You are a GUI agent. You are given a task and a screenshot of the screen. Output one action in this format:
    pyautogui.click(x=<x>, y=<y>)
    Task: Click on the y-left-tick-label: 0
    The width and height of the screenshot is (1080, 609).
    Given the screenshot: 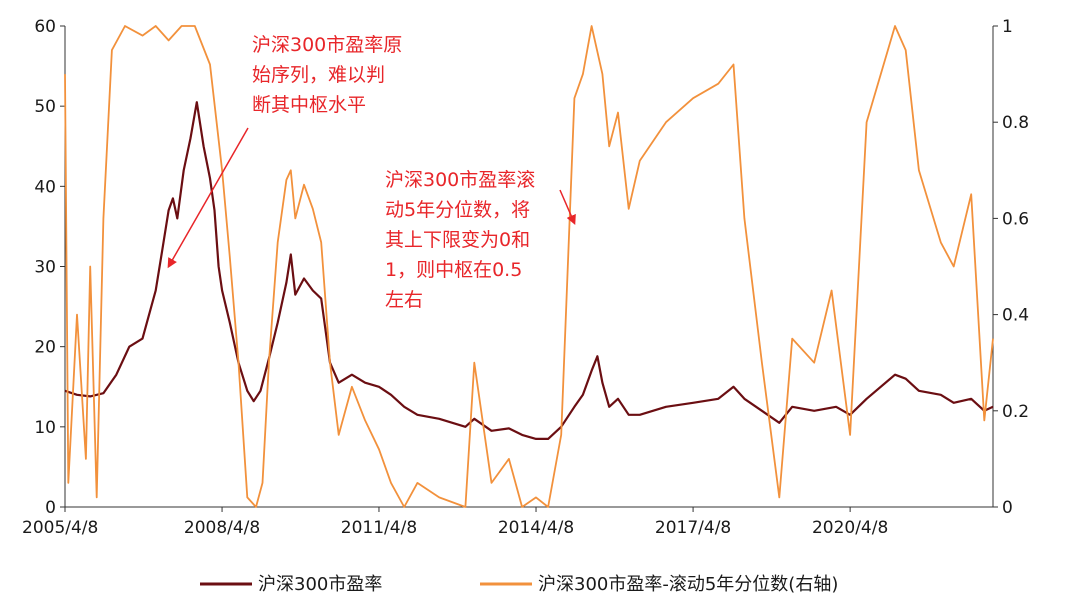 What is the action you would take?
    pyautogui.click(x=50, y=508)
    